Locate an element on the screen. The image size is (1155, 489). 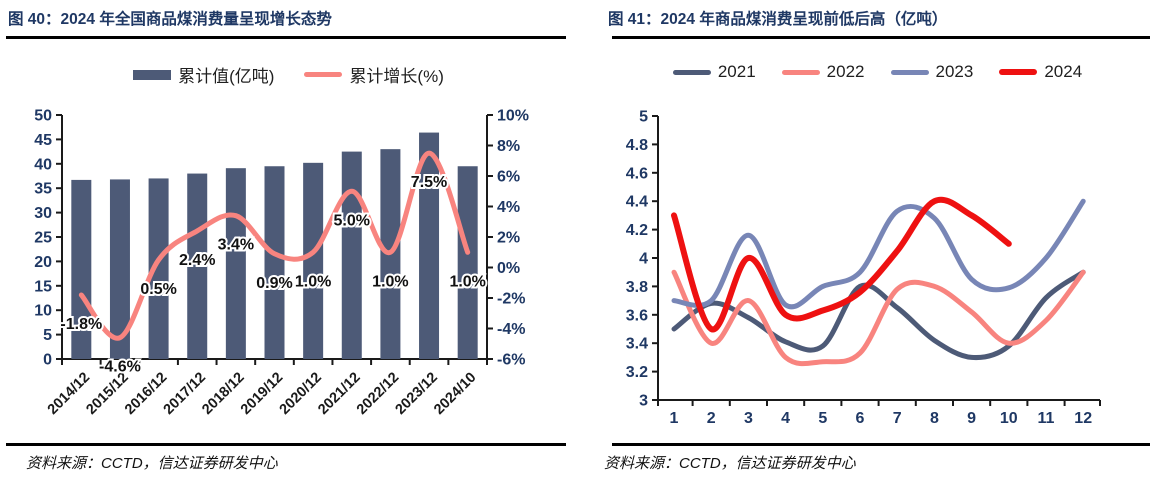
svg-text: 2024/10 is located at coordinates (455, 394).